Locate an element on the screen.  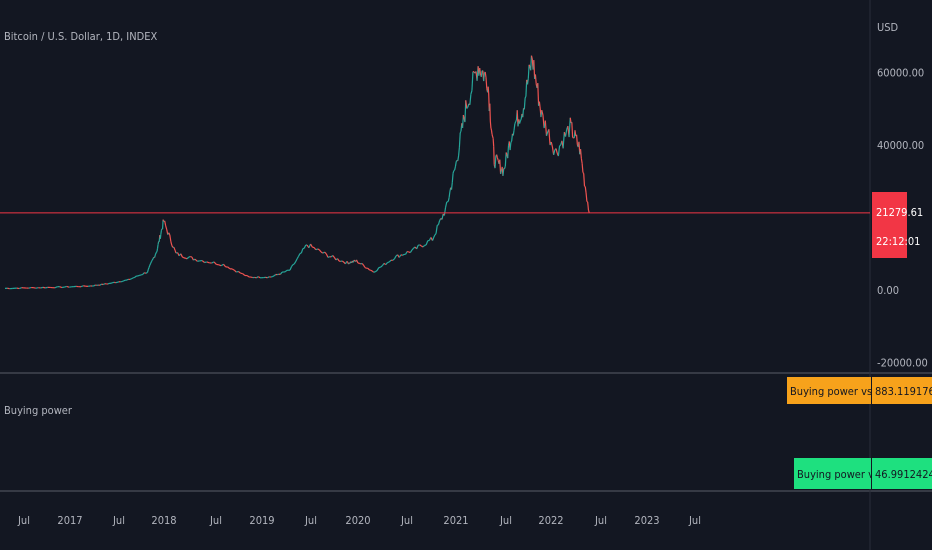
last-price-countdown: 22:12:01 is located at coordinates (898, 241).